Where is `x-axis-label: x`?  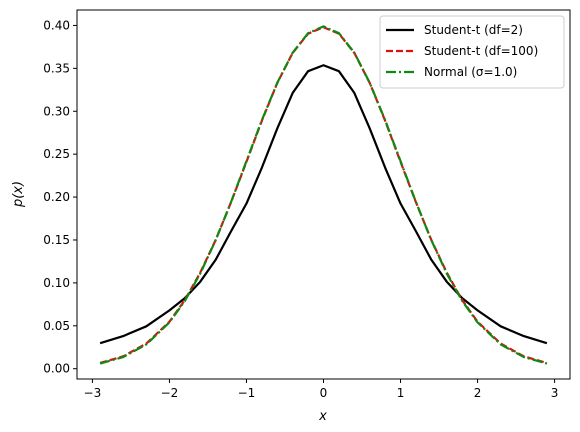 x-axis-label: x is located at coordinates (322, 416).